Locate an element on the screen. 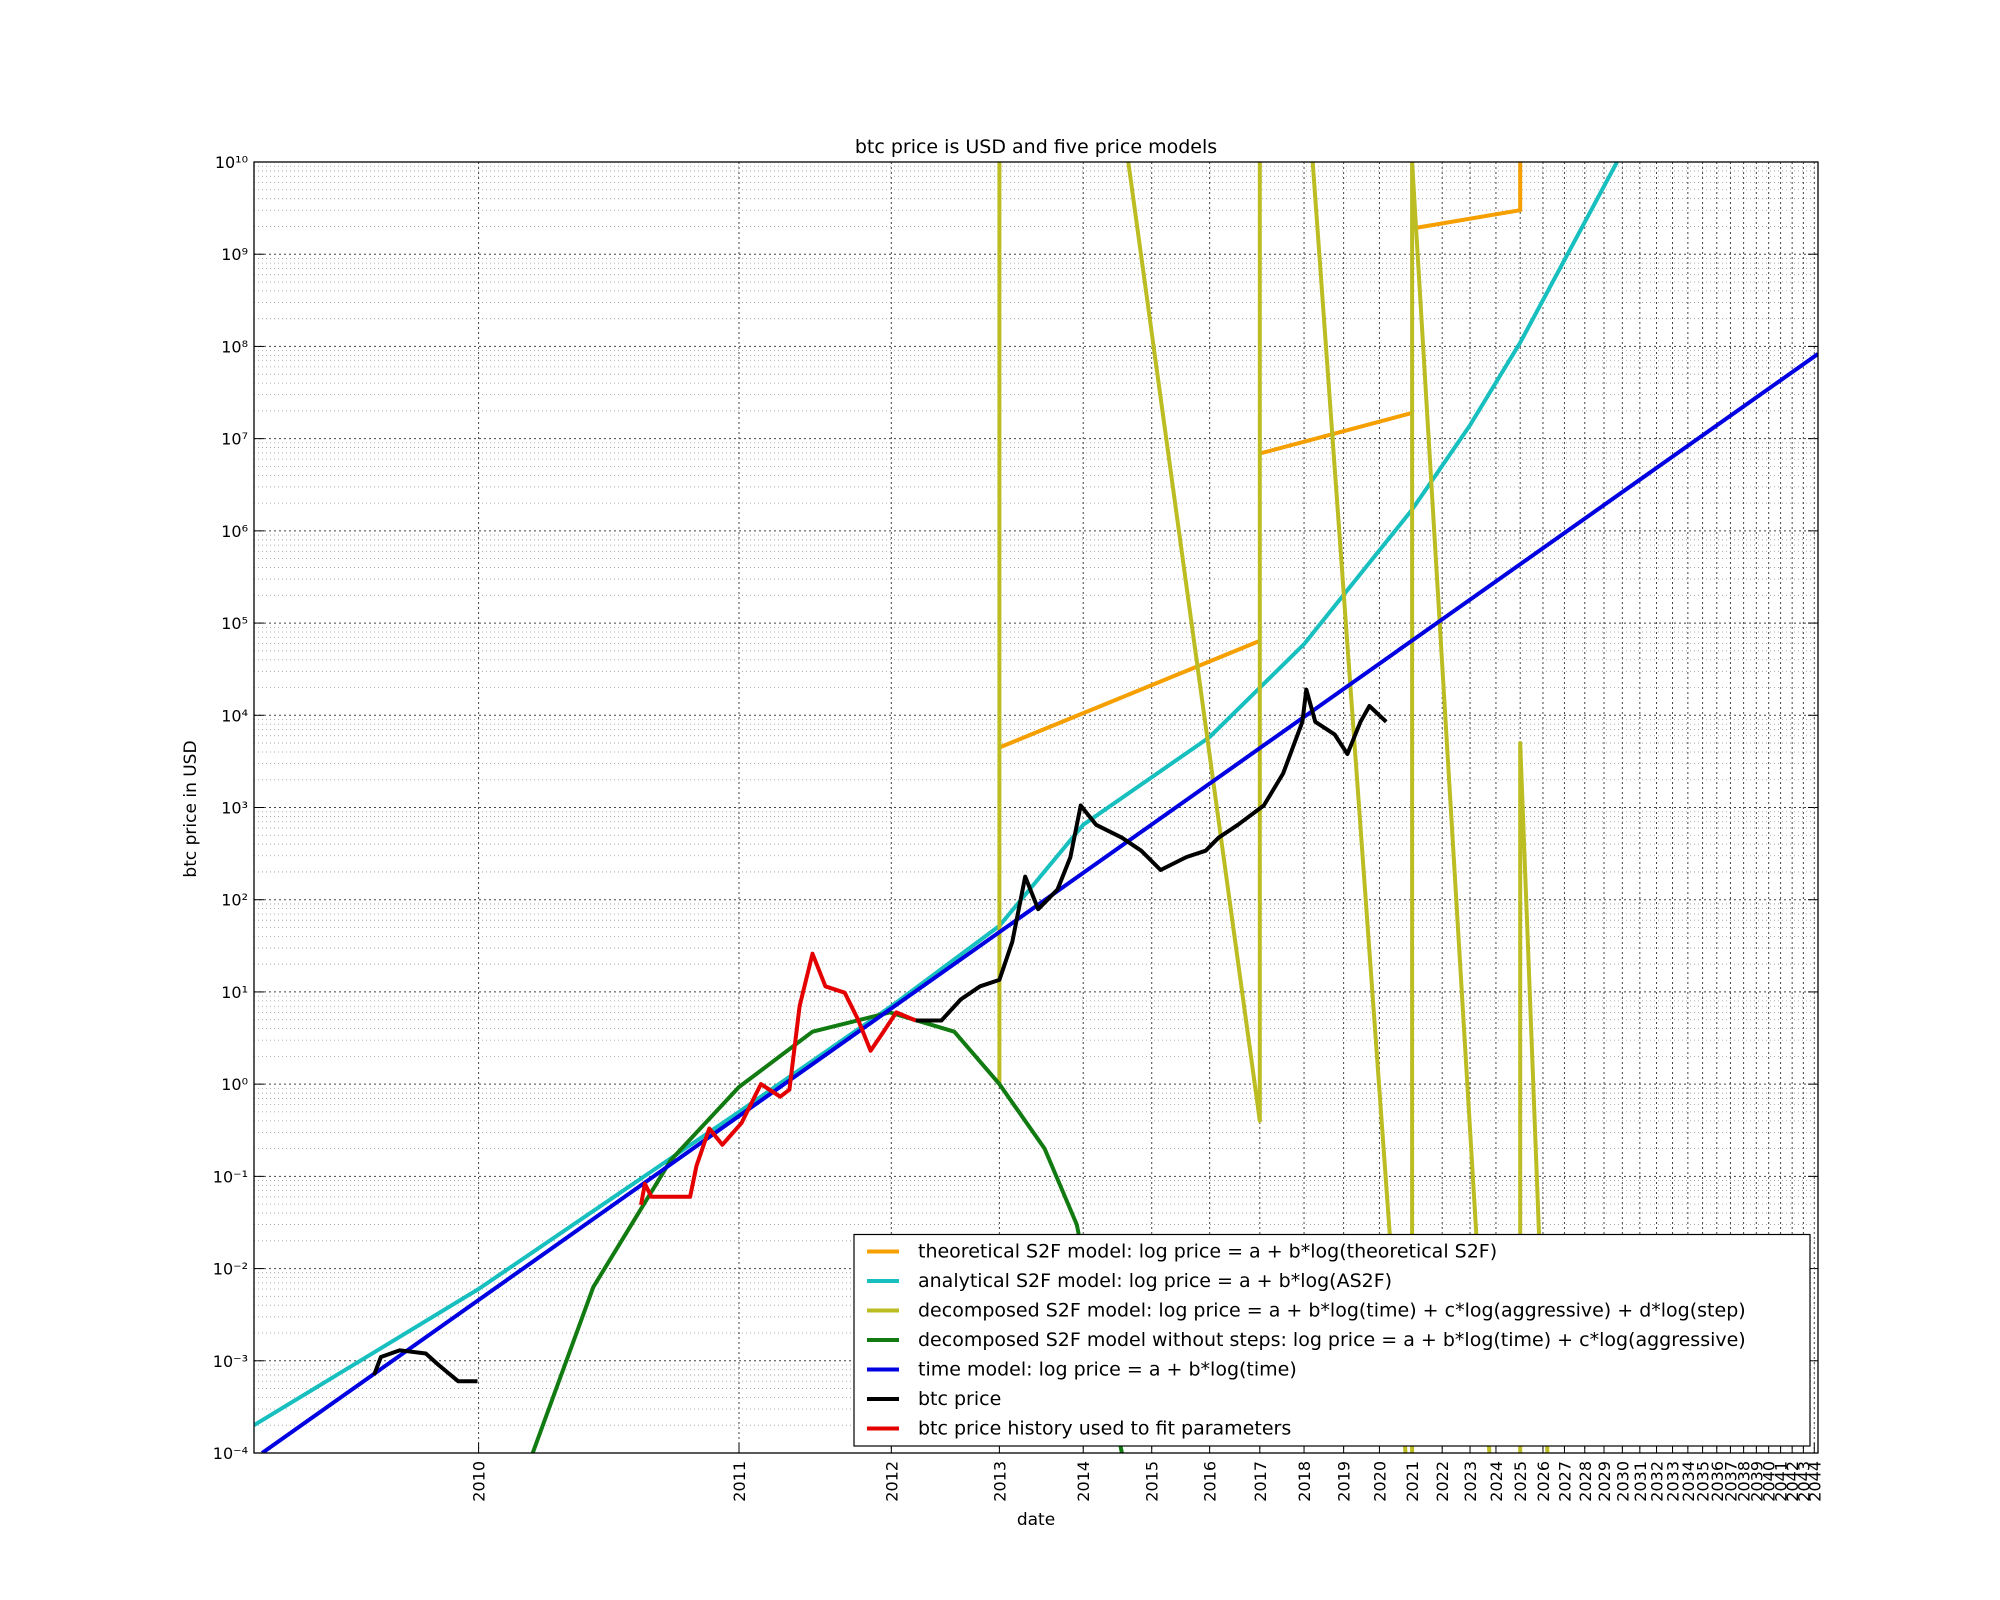 This screenshot has width=2000, height=1600. x-tick-label: 2040 is located at coordinates (1769, 1481).